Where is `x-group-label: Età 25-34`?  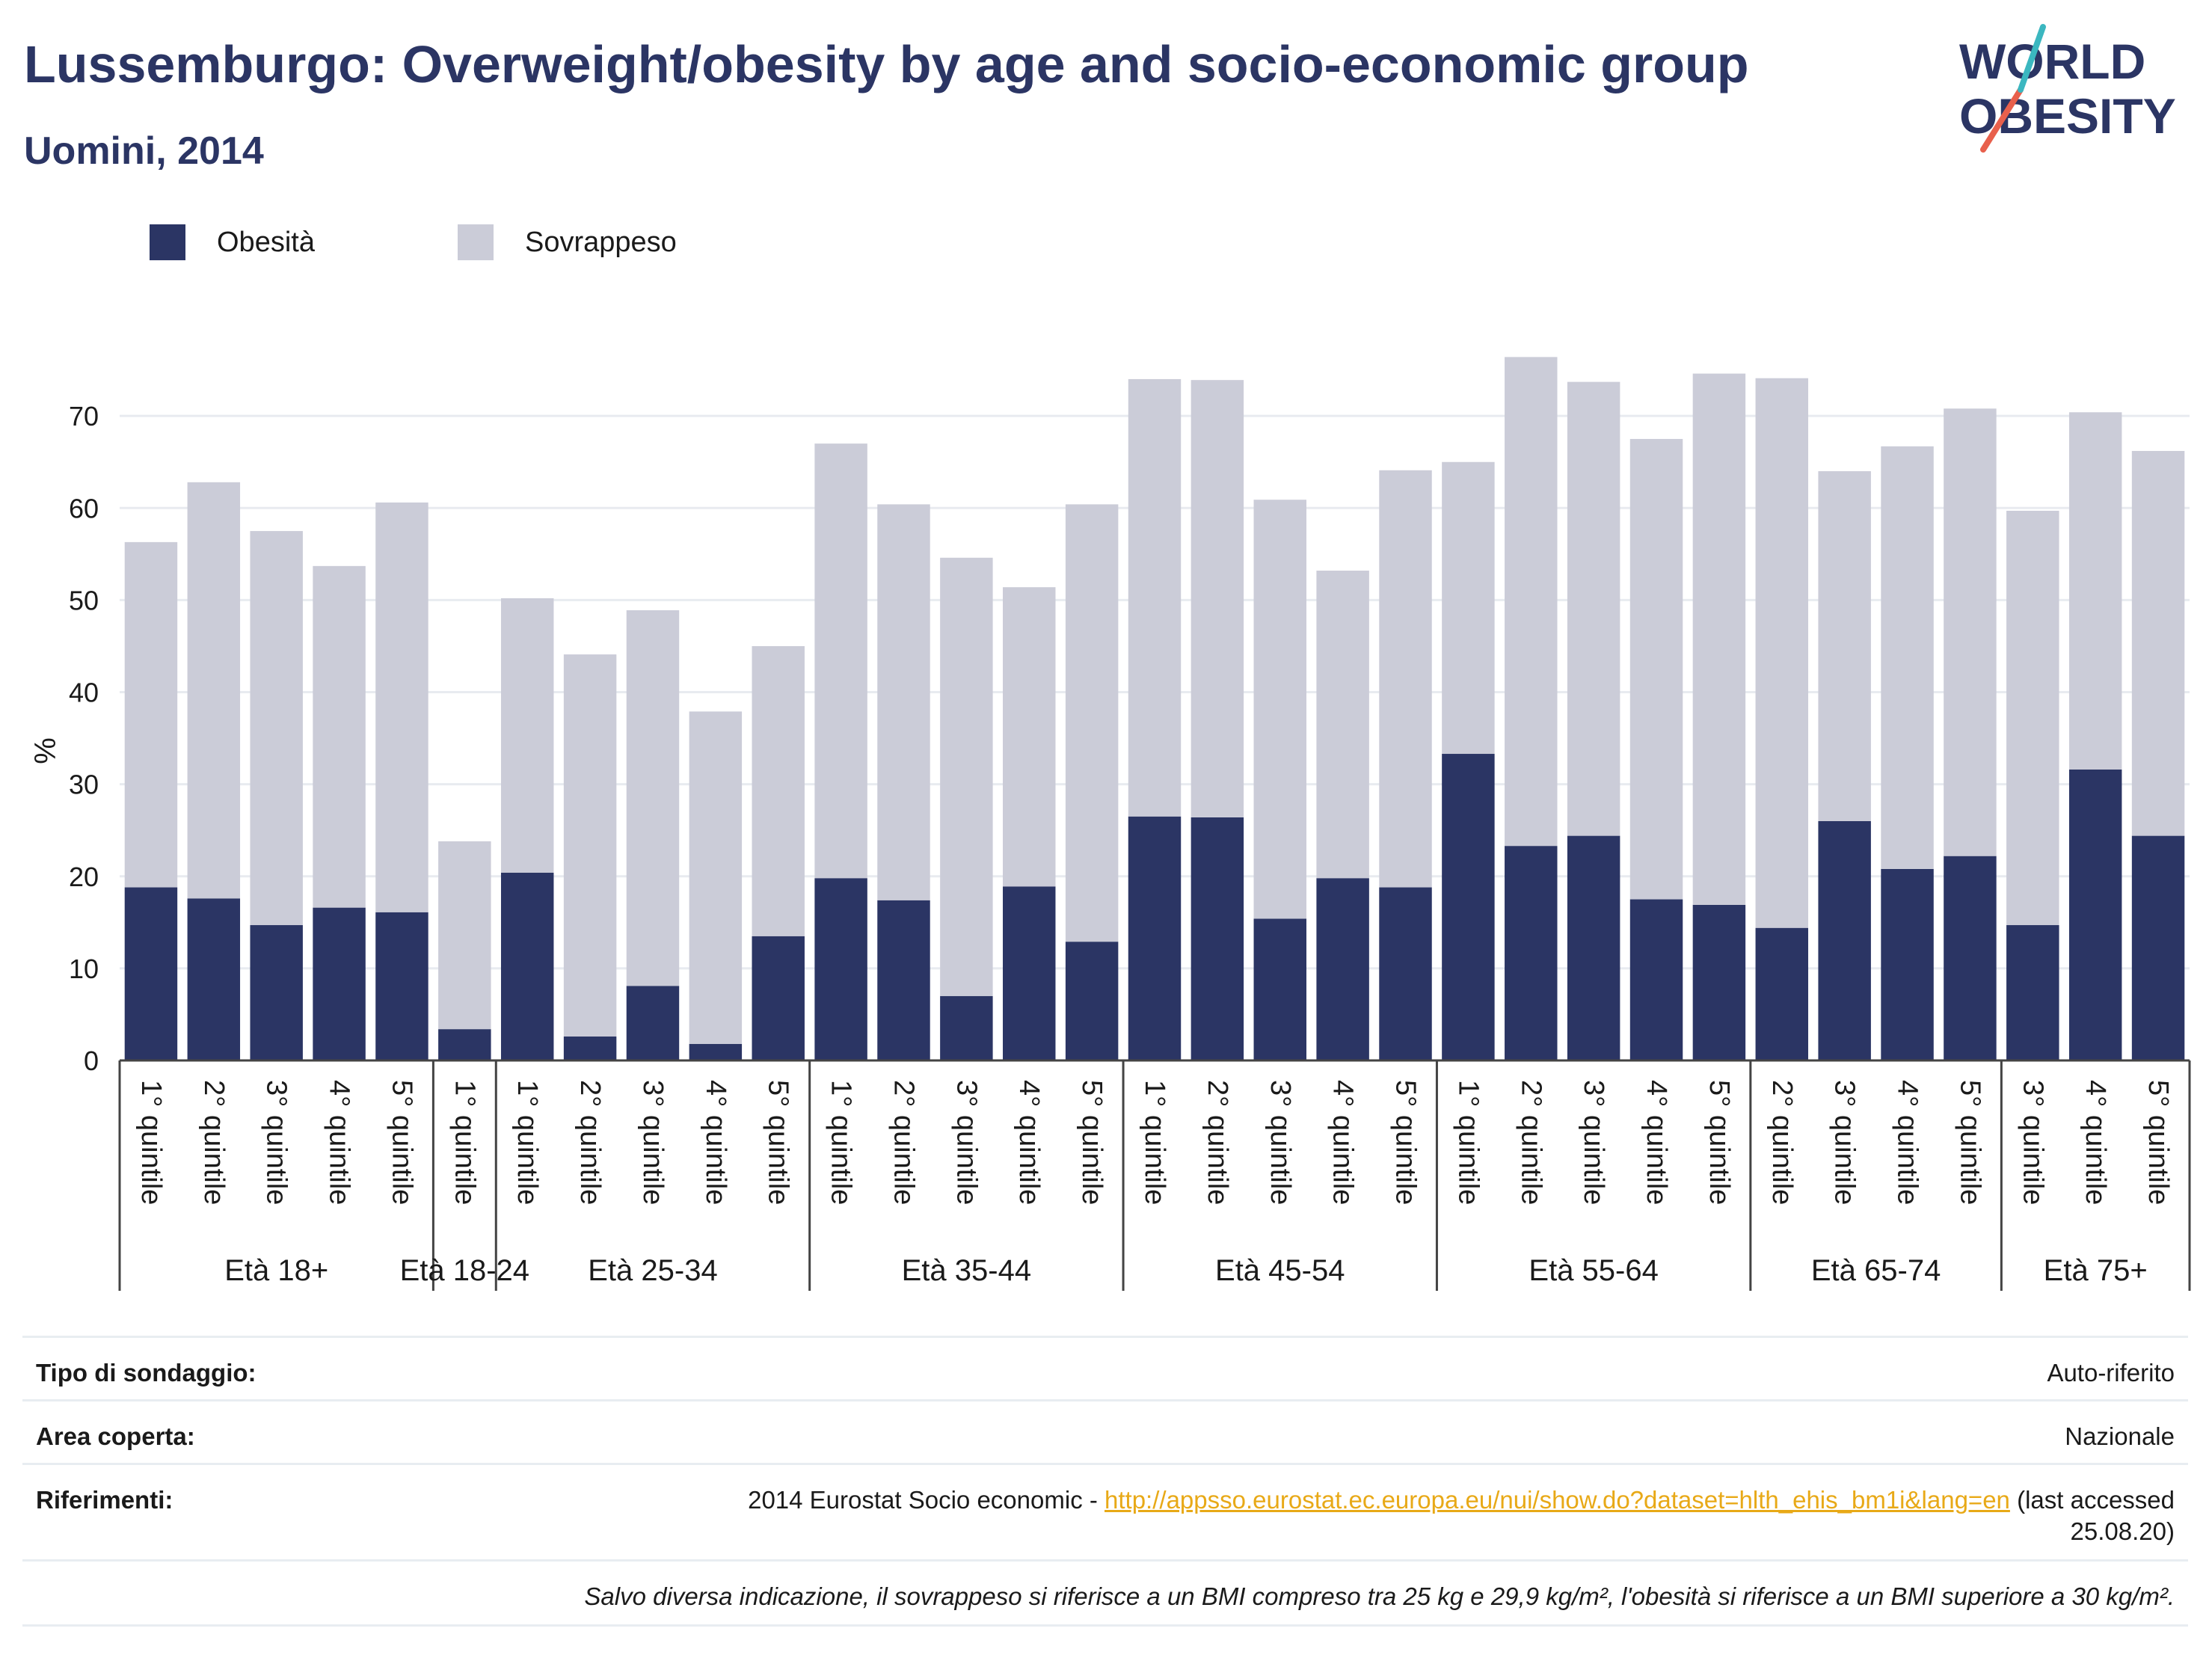
x-group-label: Età 25-34 is located at coordinates (652, 1270).